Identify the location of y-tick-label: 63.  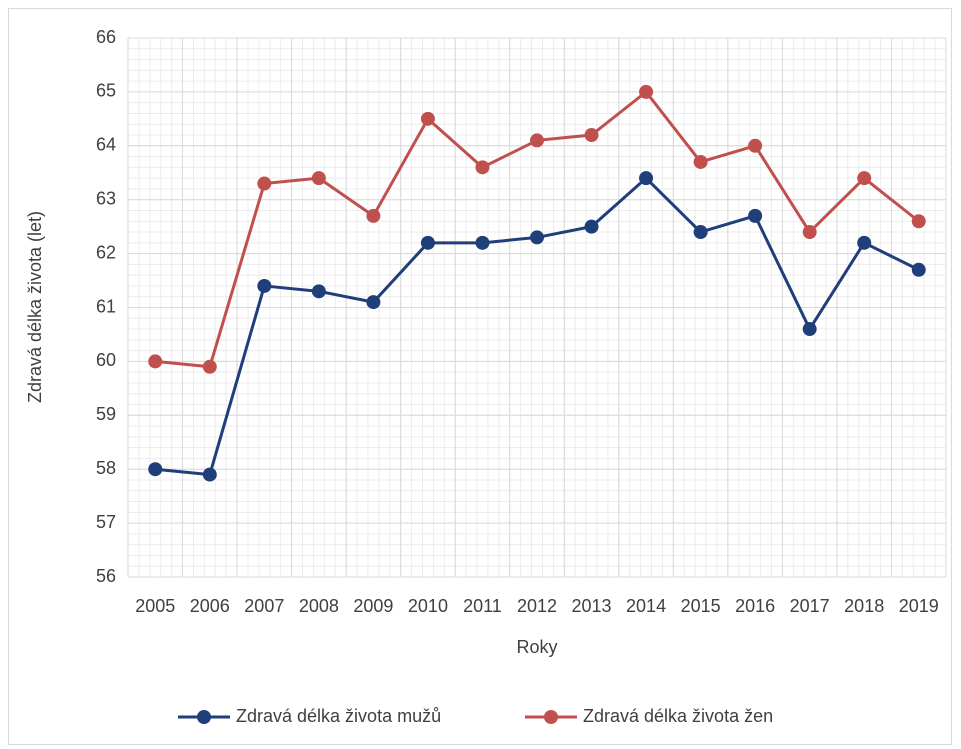
(106, 198).